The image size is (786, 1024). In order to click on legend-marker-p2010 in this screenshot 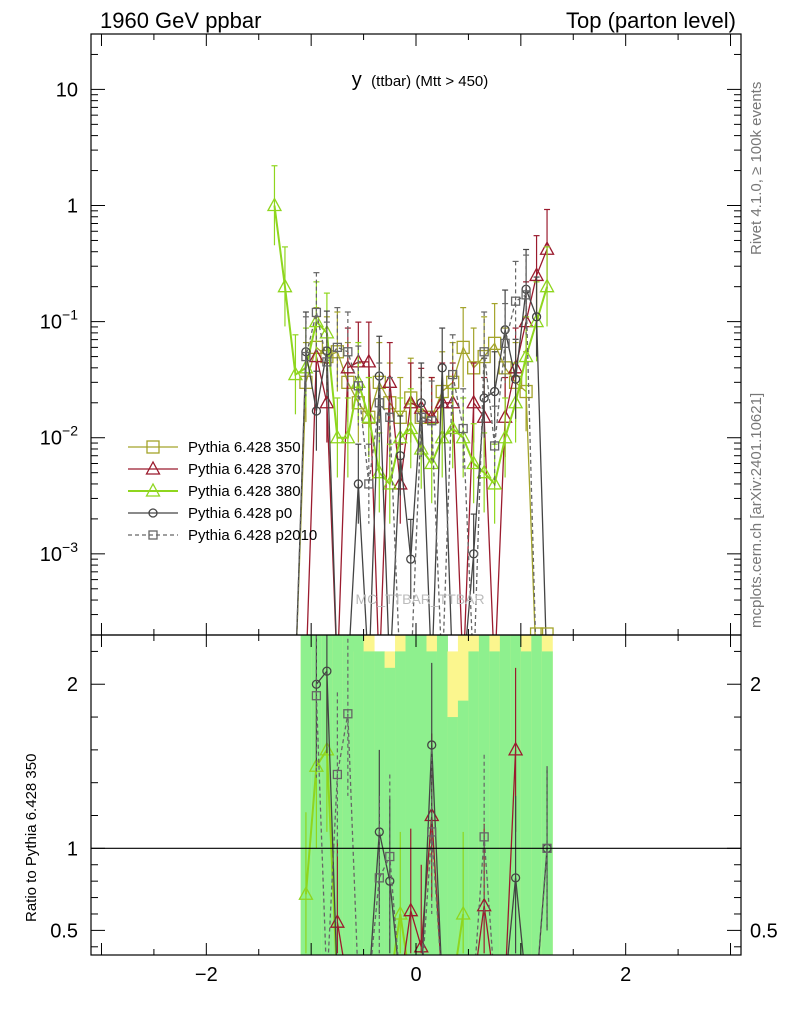, I will do `click(153, 535)`.